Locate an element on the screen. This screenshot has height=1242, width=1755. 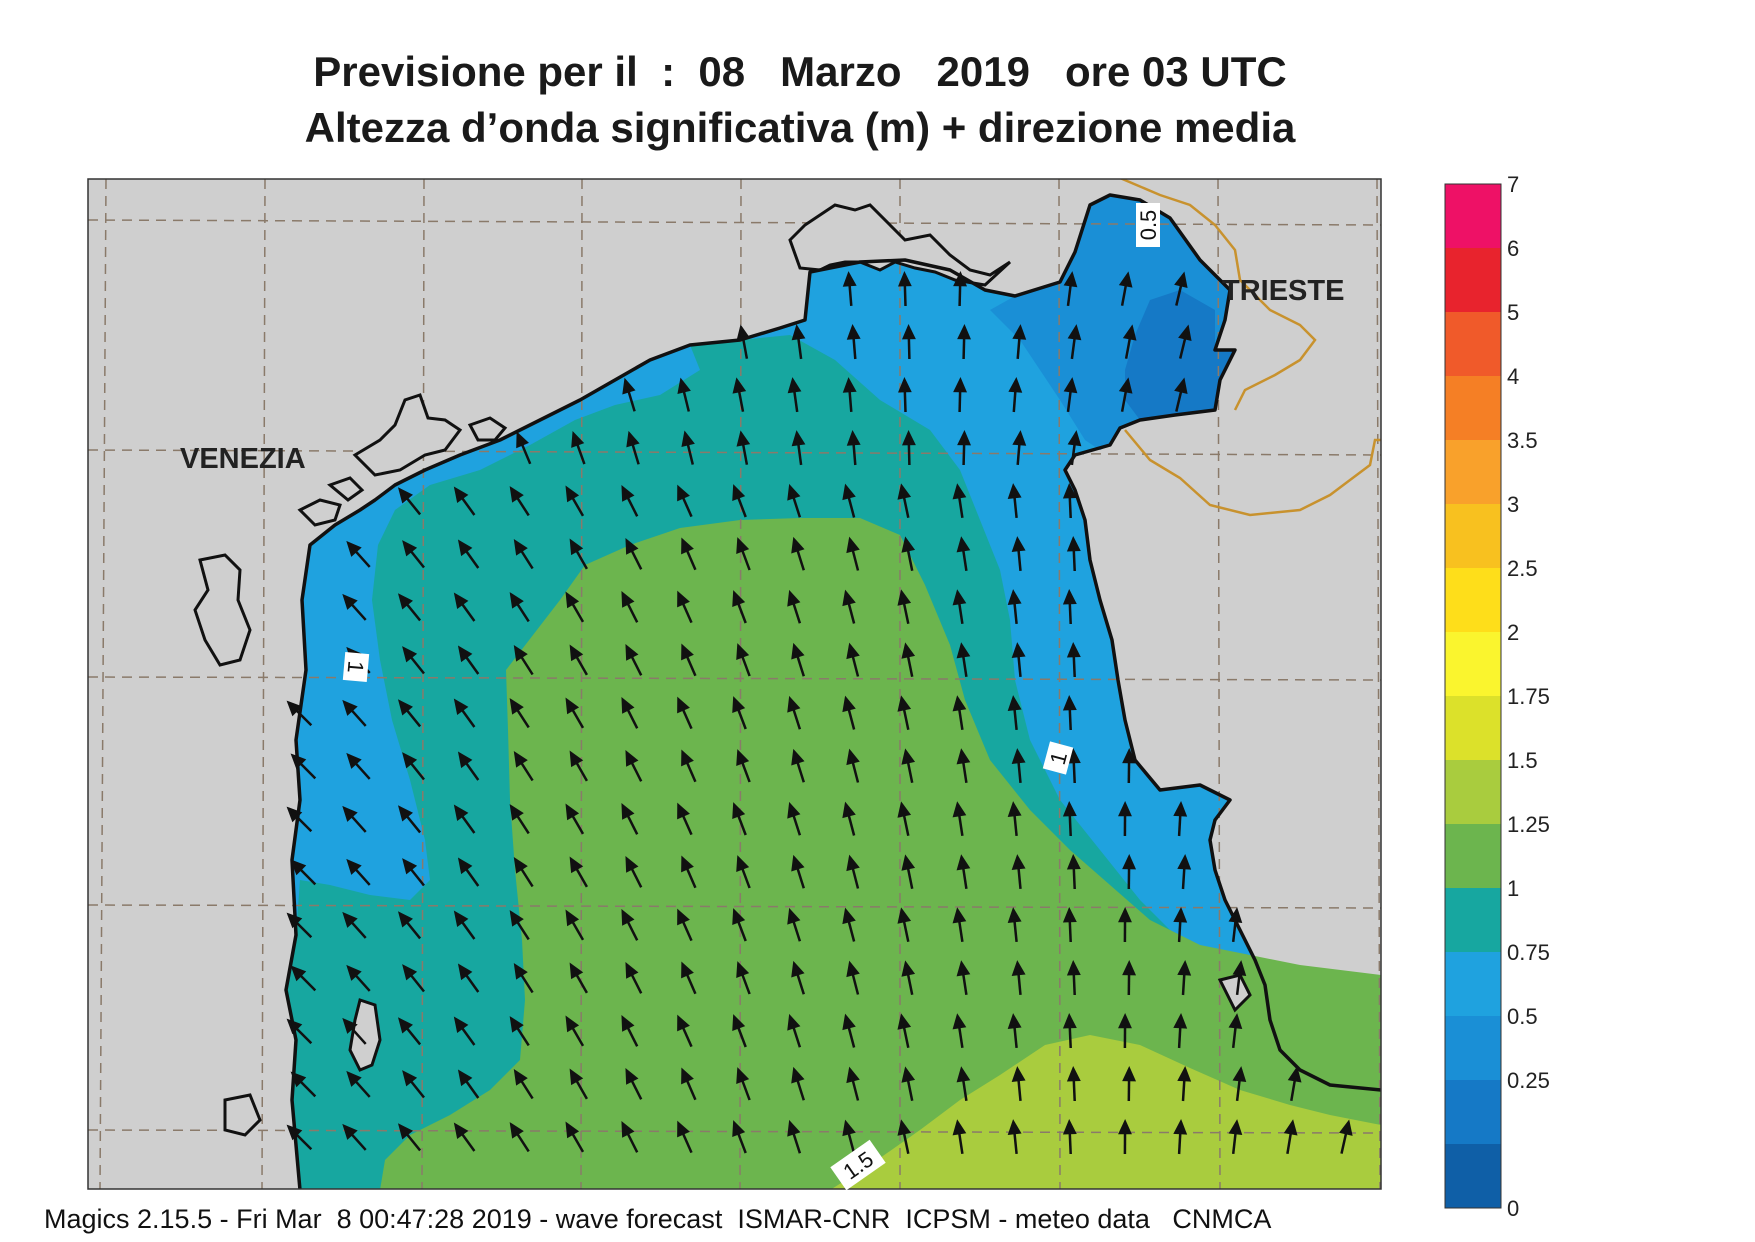
svg-text: 1 is located at coordinates (356, 667).